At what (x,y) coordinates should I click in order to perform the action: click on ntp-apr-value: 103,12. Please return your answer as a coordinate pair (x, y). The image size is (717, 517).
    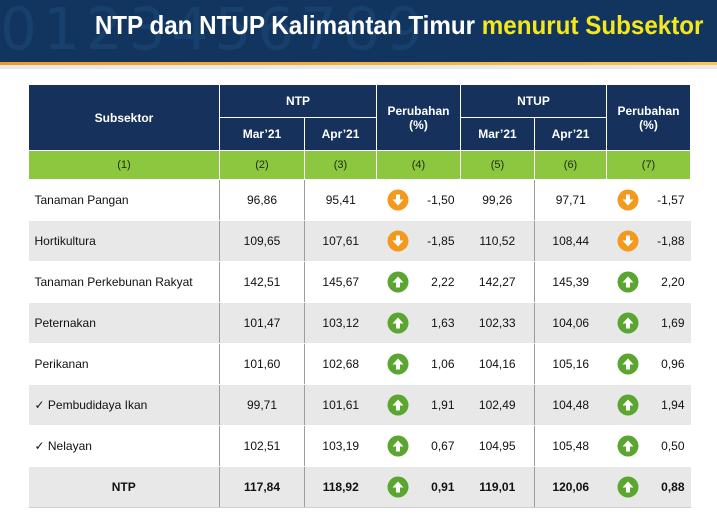
    Looking at the image, I should click on (340, 323).